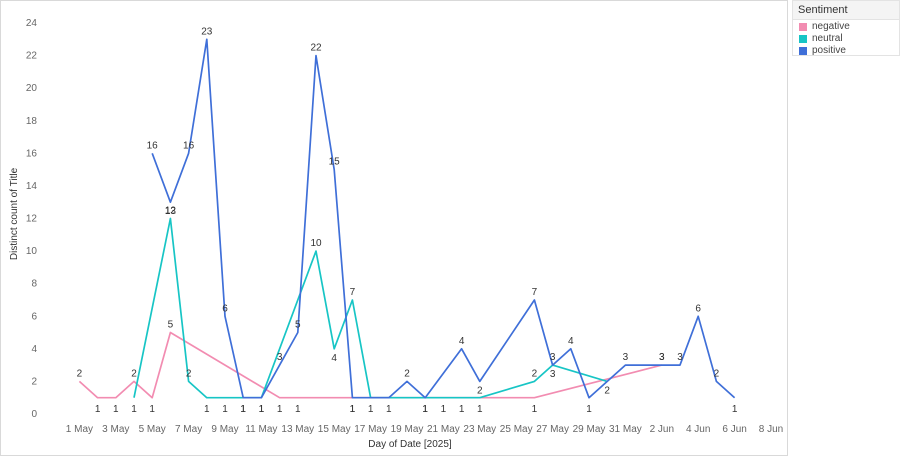  What do you see at coordinates (316, 48) in the screenshot?
I see `data-label-positive: 22` at bounding box center [316, 48].